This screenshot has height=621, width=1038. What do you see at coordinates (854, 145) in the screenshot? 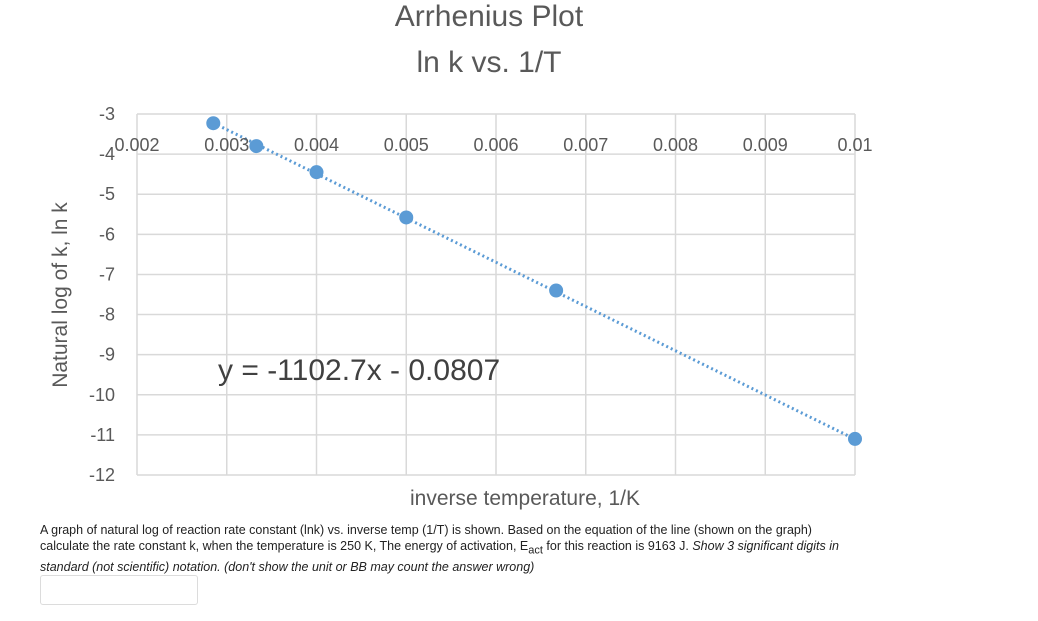
I see `x-tick-label: 0.01` at bounding box center [854, 145].